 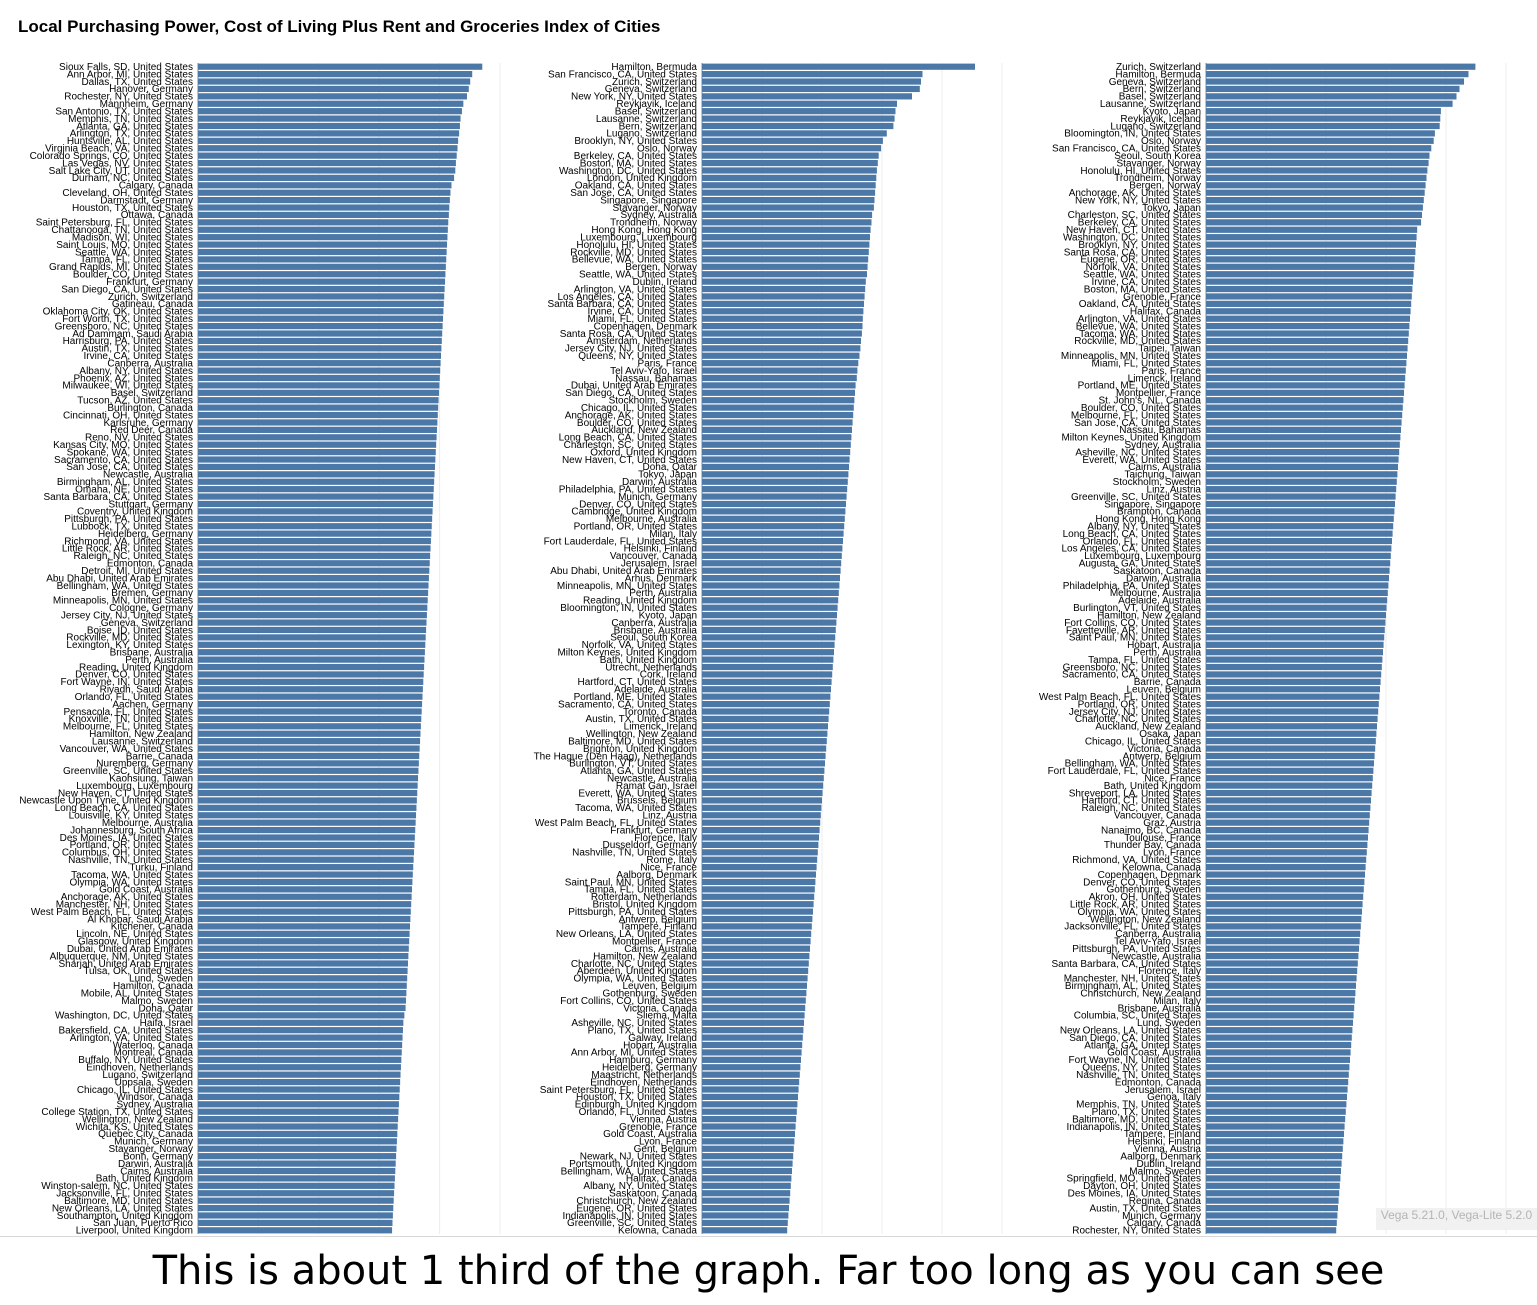 What do you see at coordinates (657, 875) in the screenshot?
I see `category-label: Aalborg, Denmark` at bounding box center [657, 875].